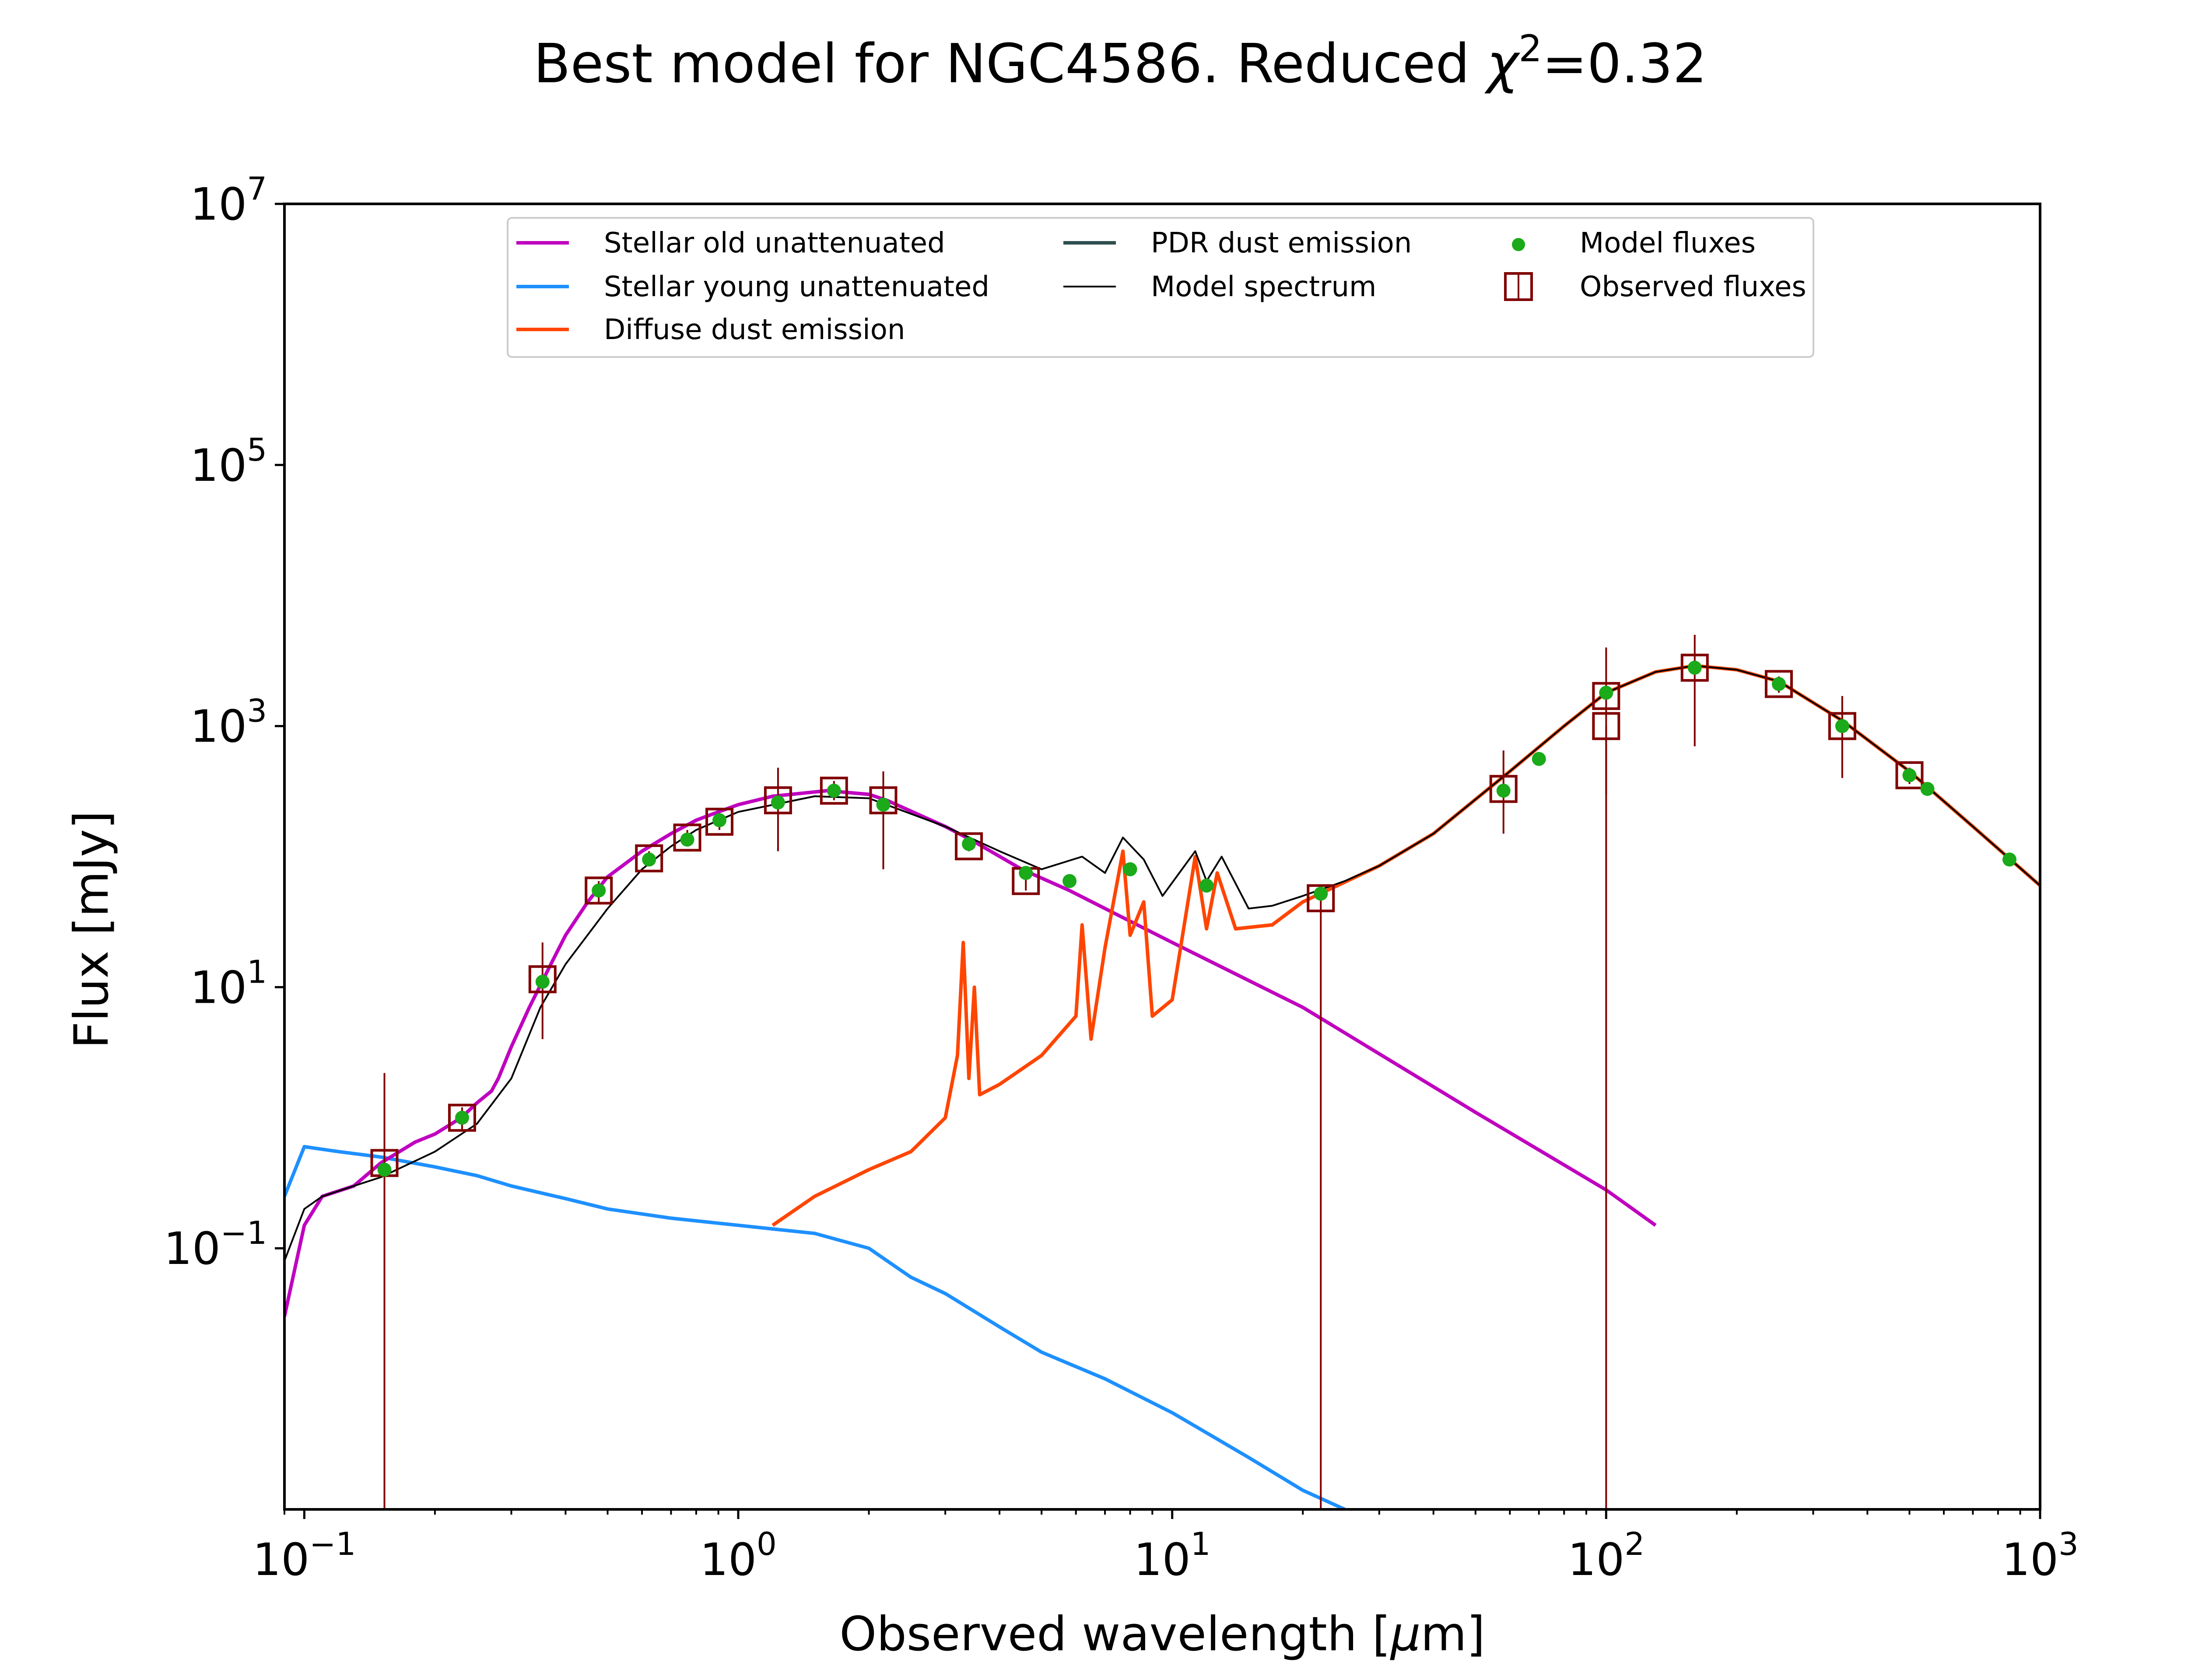 The height and width of the screenshot is (1680, 2188). I want to click on y-tick-label: 10⁷, so click(228, 200).